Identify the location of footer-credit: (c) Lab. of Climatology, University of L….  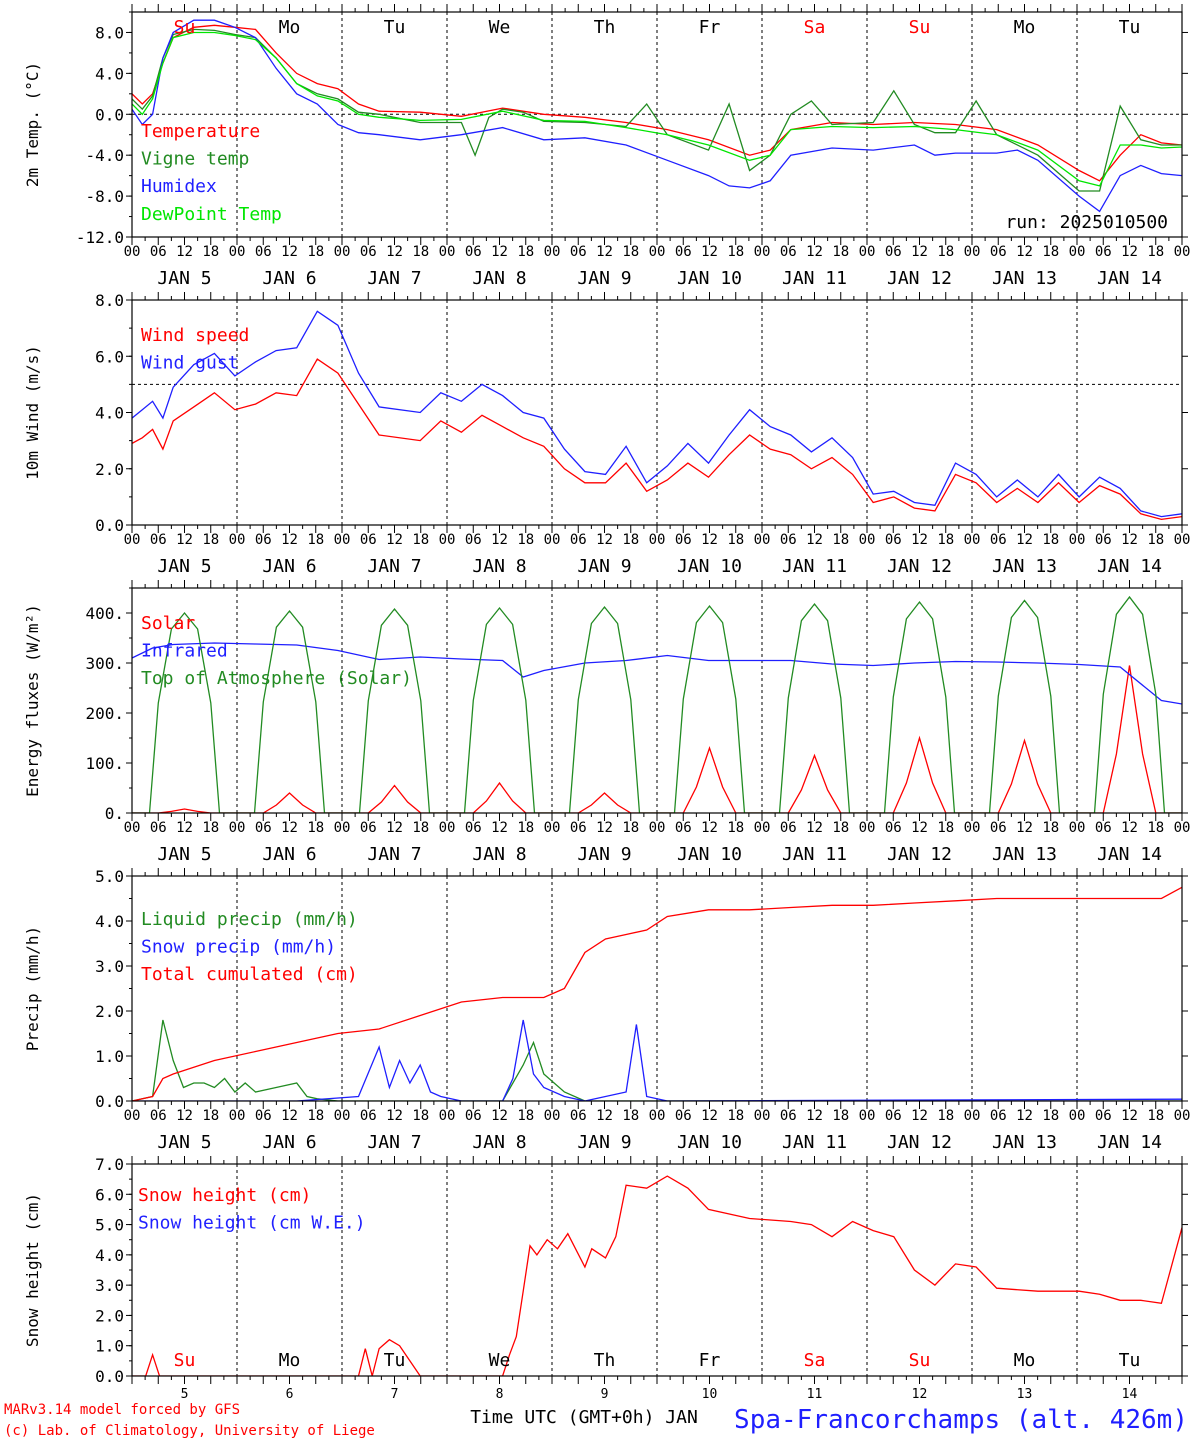
(189, 1431).